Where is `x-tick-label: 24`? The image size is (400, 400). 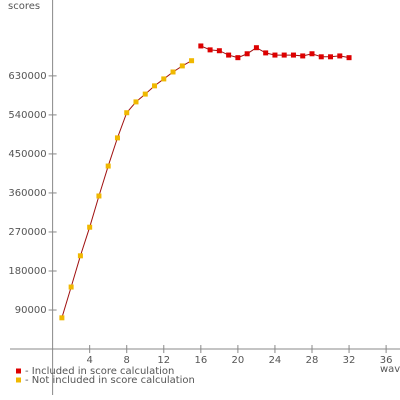
x-tick-label: 24 is located at coordinates (275, 360).